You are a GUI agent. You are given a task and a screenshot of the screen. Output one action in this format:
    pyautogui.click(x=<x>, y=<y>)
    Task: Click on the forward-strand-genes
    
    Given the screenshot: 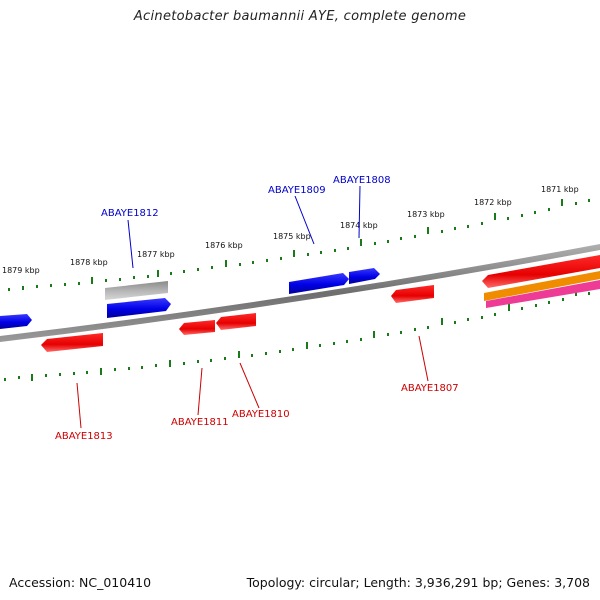 What is the action you would take?
    pyautogui.click(x=190, y=298)
    